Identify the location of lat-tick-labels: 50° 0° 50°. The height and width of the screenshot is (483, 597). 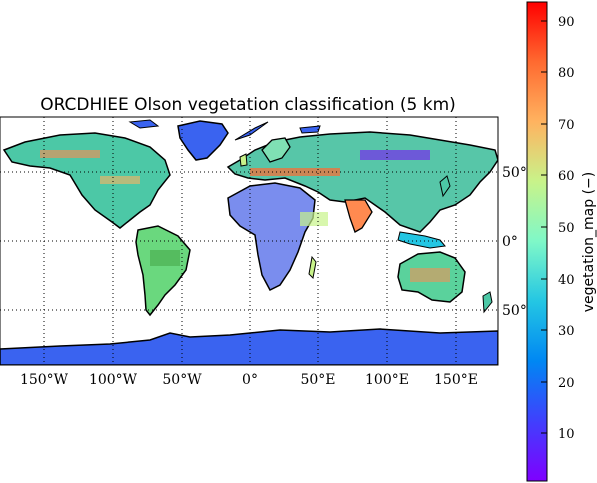
(514, 242).